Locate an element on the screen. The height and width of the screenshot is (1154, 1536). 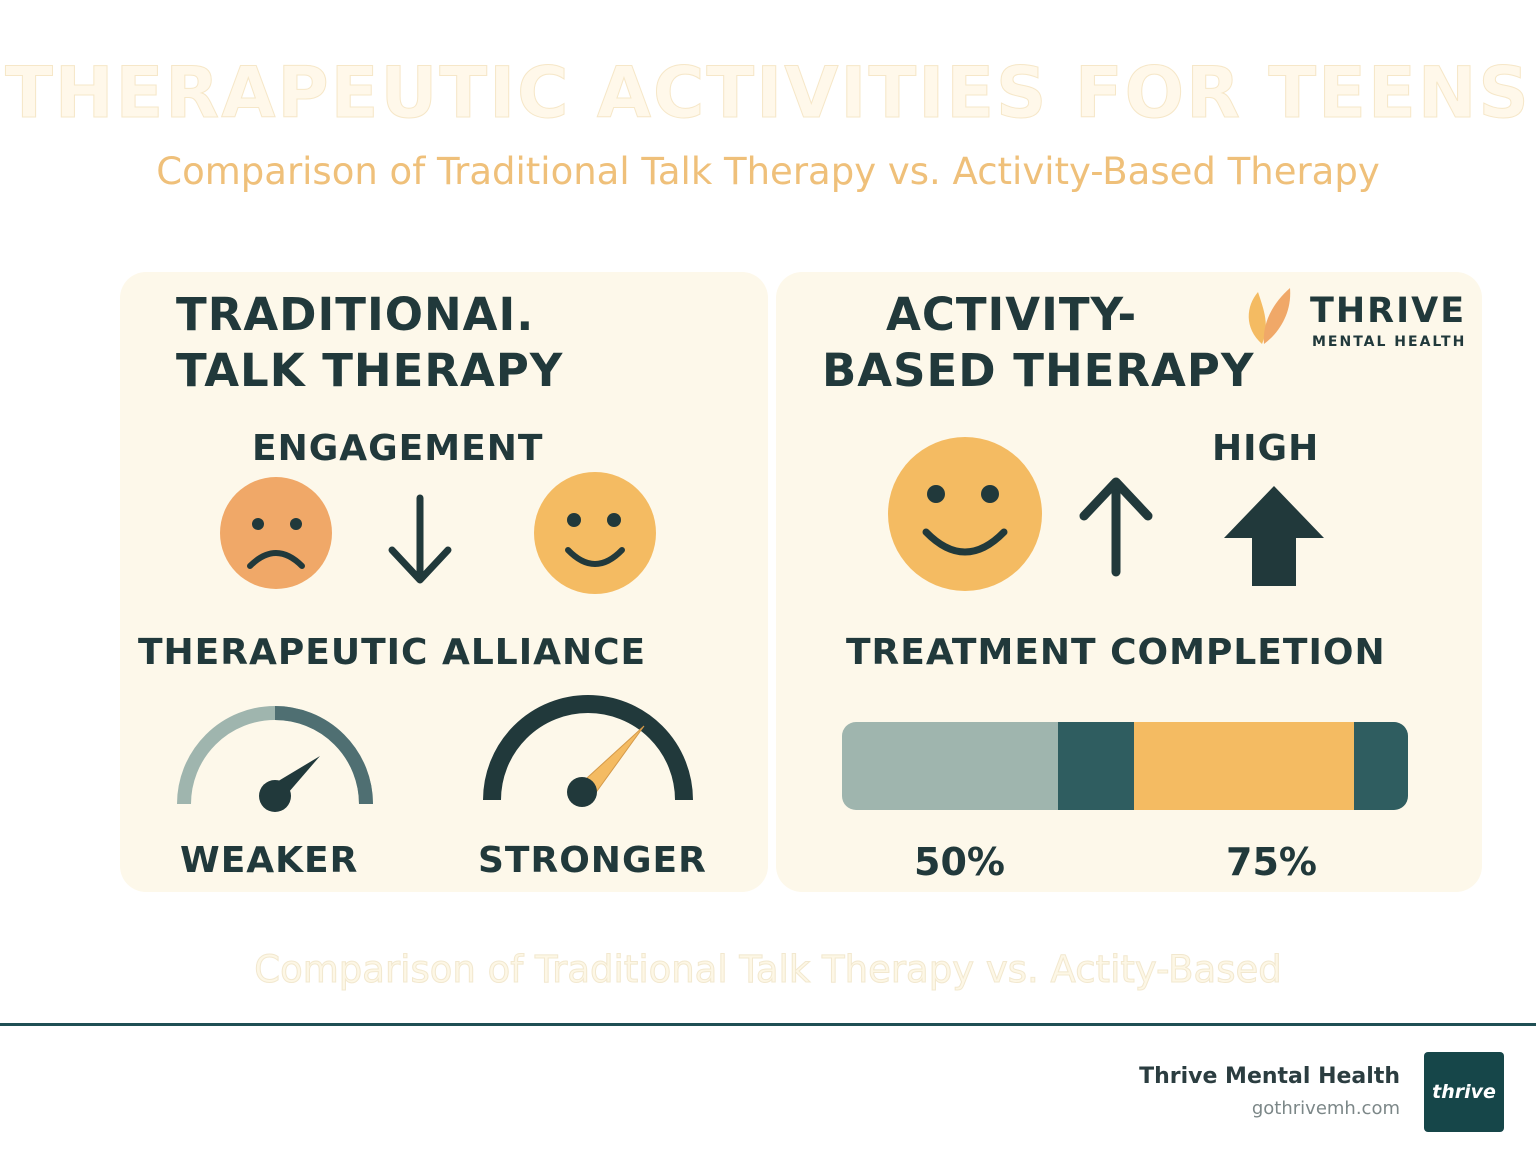
activity-completion-percent: 75% is located at coordinates (1271, 862).